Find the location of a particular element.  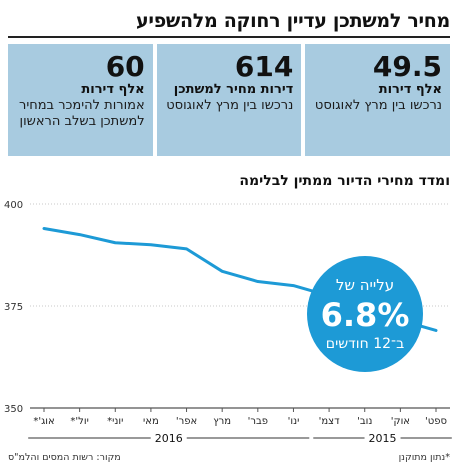

x-tick-label: ספט' is located at coordinates (436, 421).